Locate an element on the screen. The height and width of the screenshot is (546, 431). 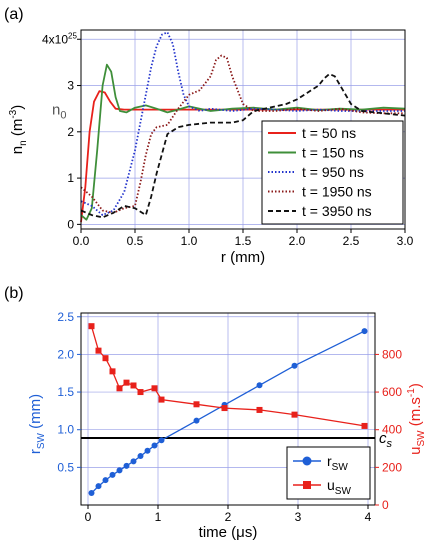
right-y-tick-label: 600 is located at coordinates (392, 392).